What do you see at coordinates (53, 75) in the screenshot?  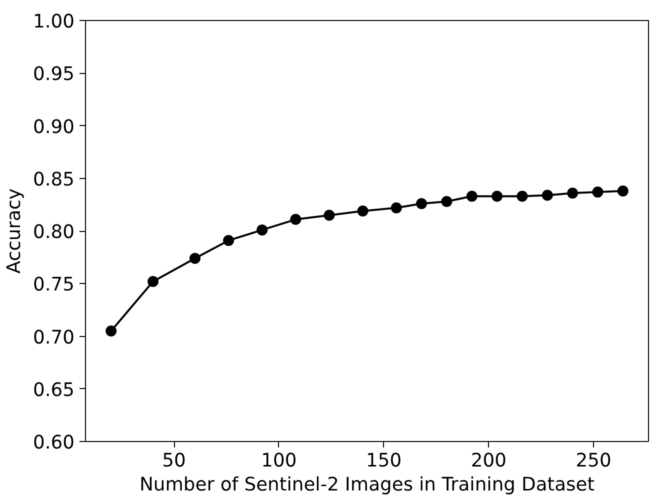 I see `y-tick-label: 0.95` at bounding box center [53, 75].